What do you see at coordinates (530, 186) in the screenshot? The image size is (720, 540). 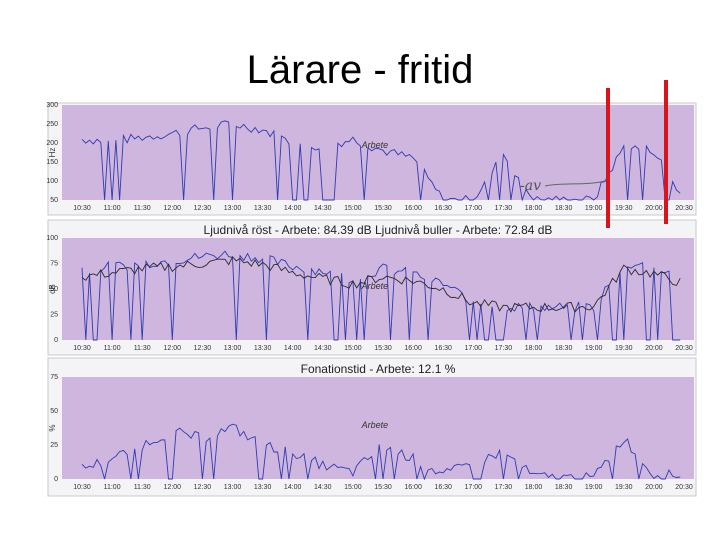 I see `handwritten-note: -av` at bounding box center [530, 186].